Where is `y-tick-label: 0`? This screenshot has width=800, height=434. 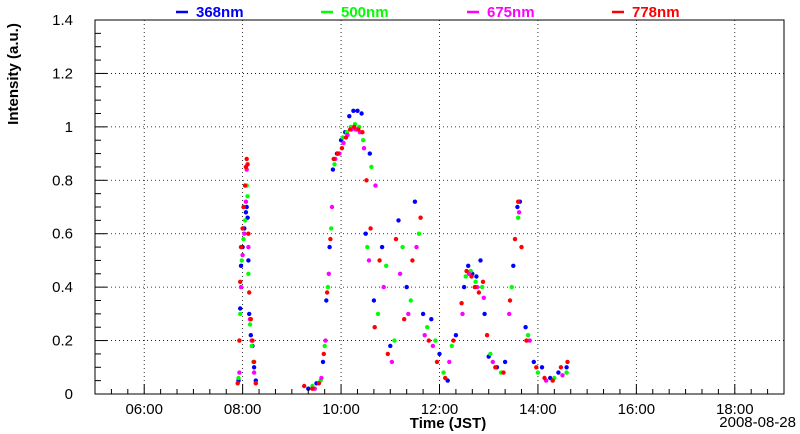 y-tick-label: 0 is located at coordinates (69, 394).